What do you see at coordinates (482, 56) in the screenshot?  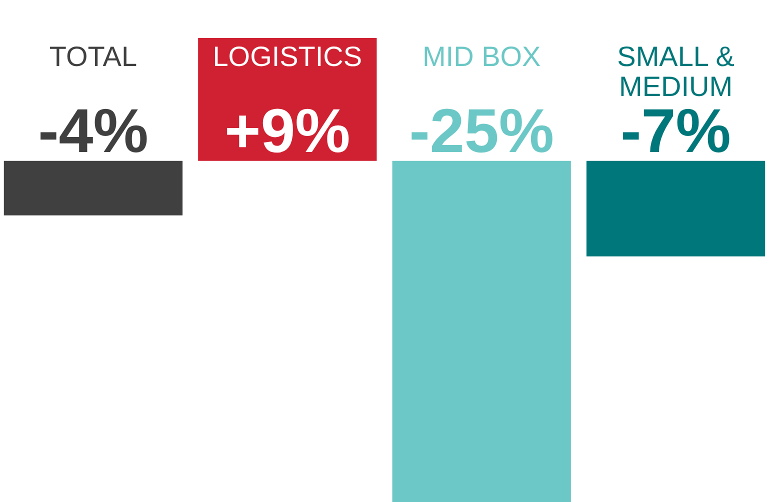 I see `x-tick-label: MID BOX` at bounding box center [482, 56].